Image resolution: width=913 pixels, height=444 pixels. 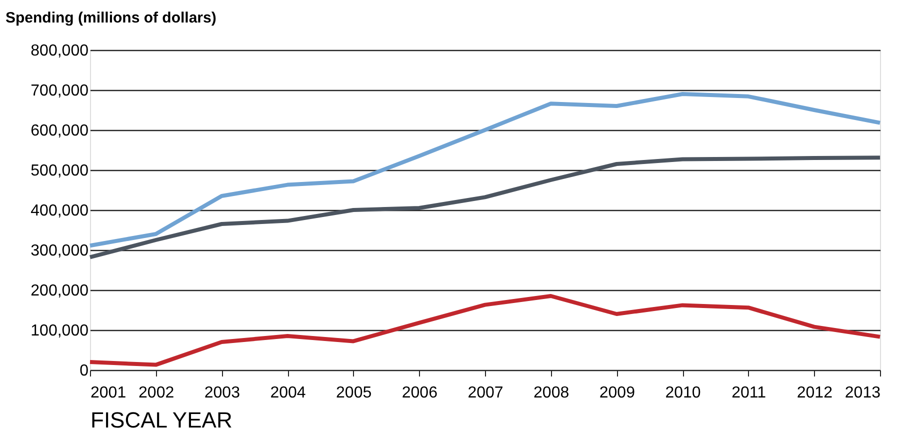 What do you see at coordinates (59, 91) in the screenshot?
I see `y-tick-label: 700,000` at bounding box center [59, 91].